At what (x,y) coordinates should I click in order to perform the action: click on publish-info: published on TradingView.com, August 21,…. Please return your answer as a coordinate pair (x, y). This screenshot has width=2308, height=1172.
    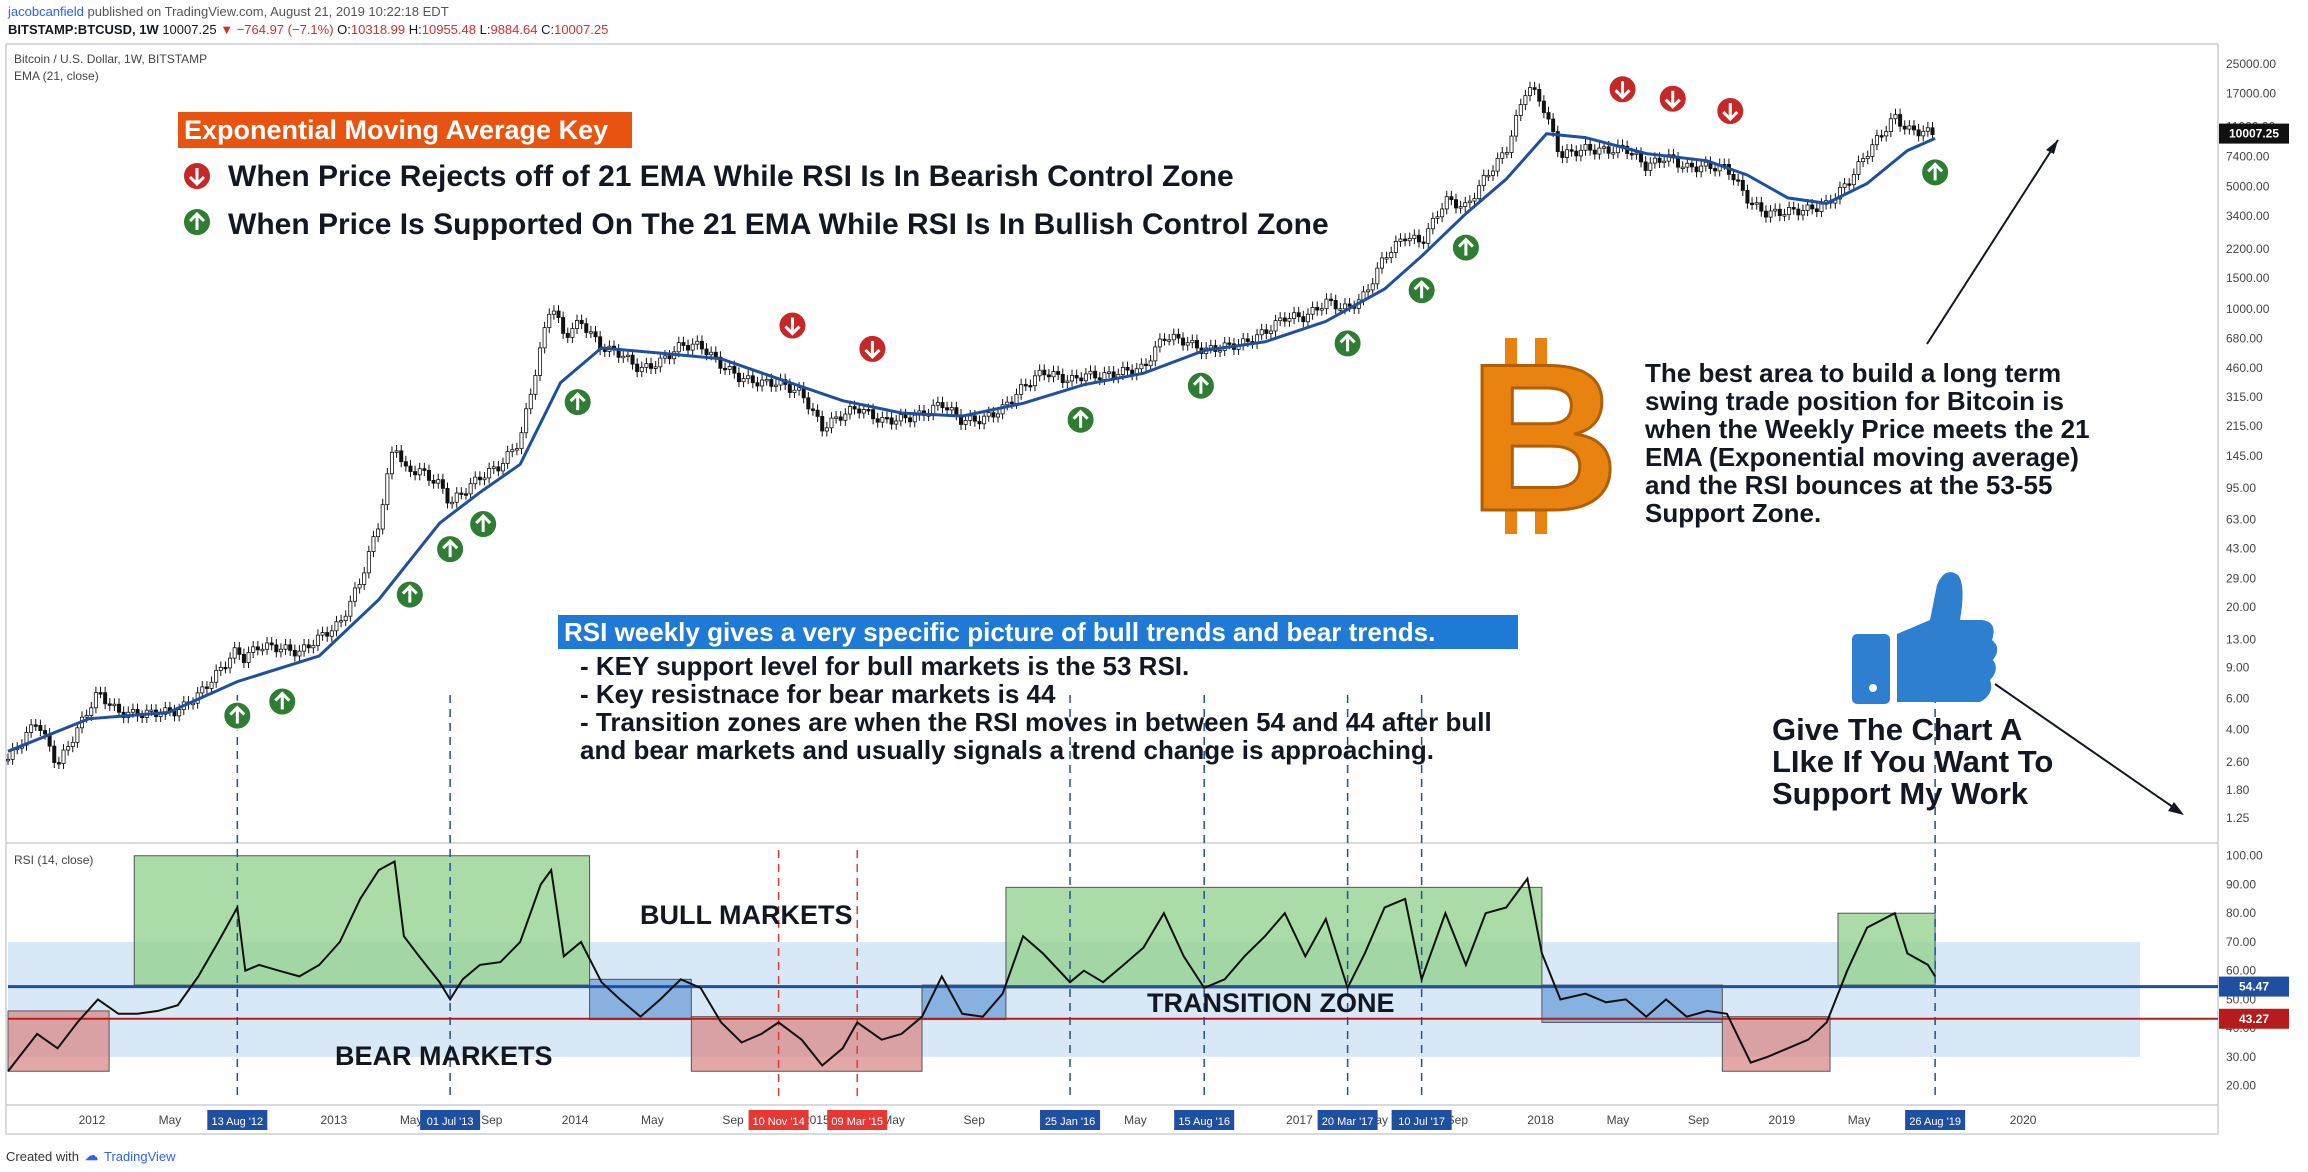
    Looking at the image, I should click on (268, 11).